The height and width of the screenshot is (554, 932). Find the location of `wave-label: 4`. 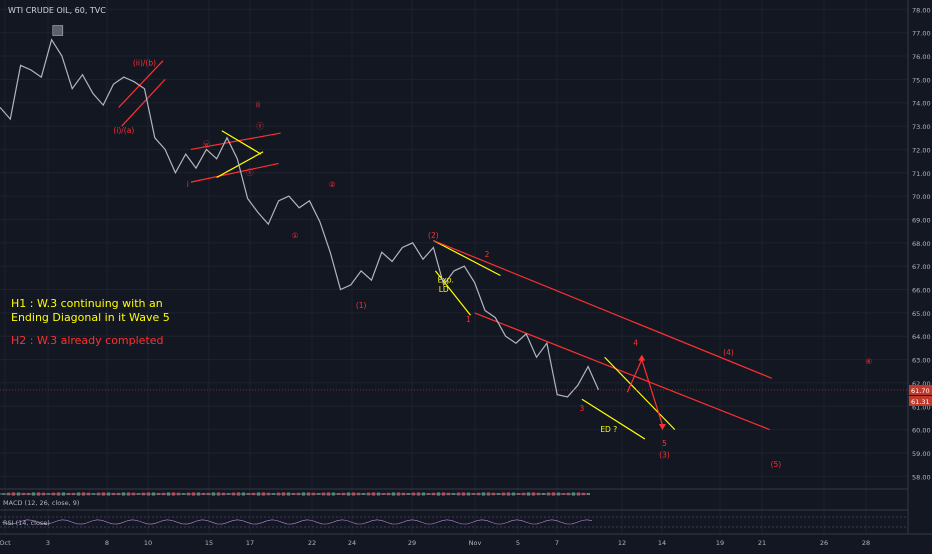

wave-label: 4 is located at coordinates (635, 343).